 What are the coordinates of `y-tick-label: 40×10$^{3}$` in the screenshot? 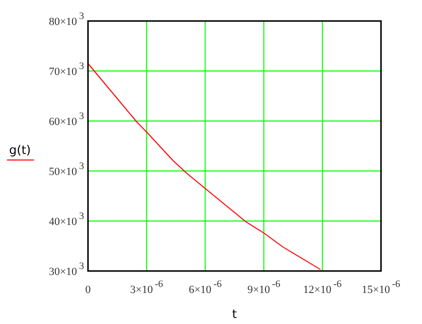 It's located at (66, 219).